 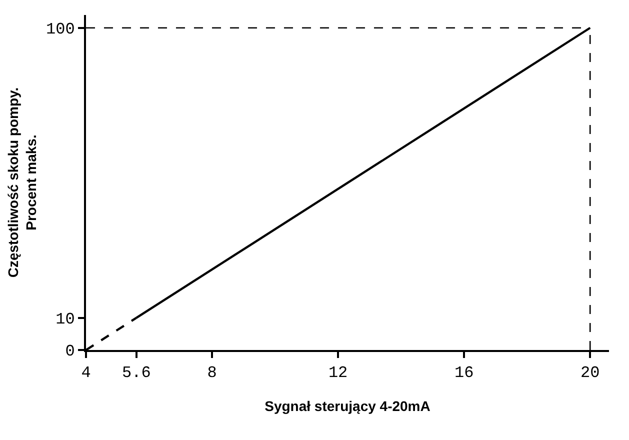 What do you see at coordinates (212, 373) in the screenshot?
I see `x-tick-label: 8` at bounding box center [212, 373].